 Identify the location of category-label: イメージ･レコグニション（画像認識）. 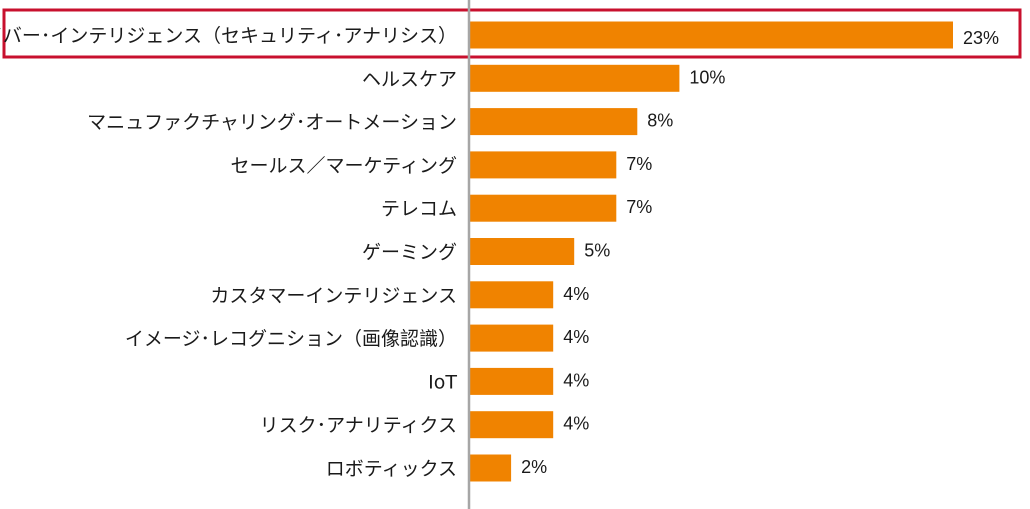
(291, 339).